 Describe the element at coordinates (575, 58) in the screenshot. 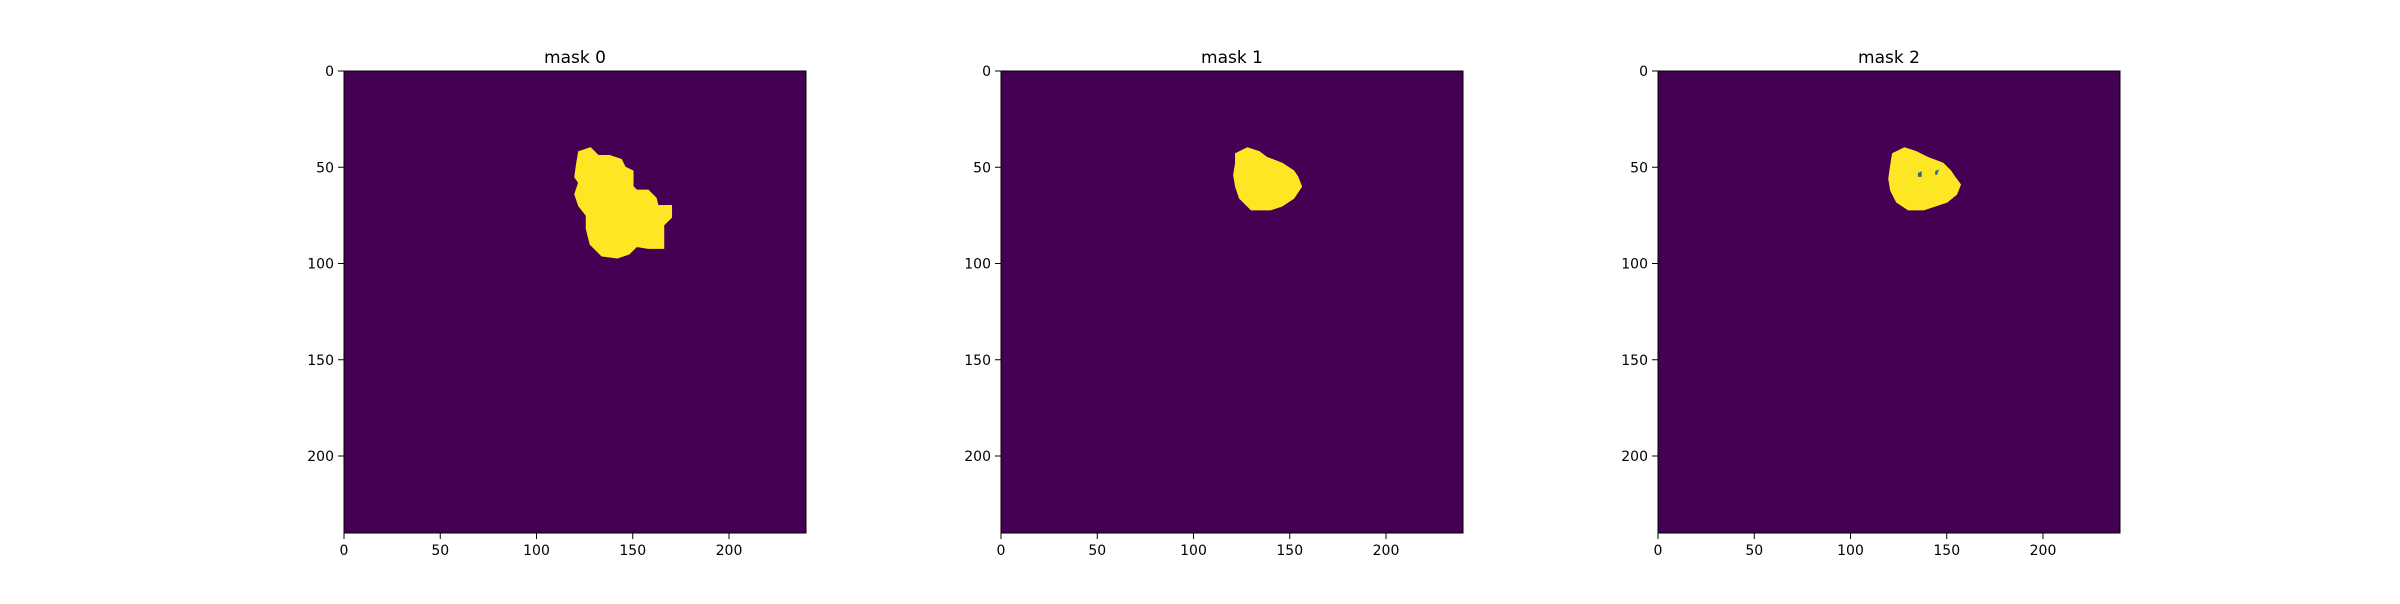

I see `panel-title: mask 0` at that location.